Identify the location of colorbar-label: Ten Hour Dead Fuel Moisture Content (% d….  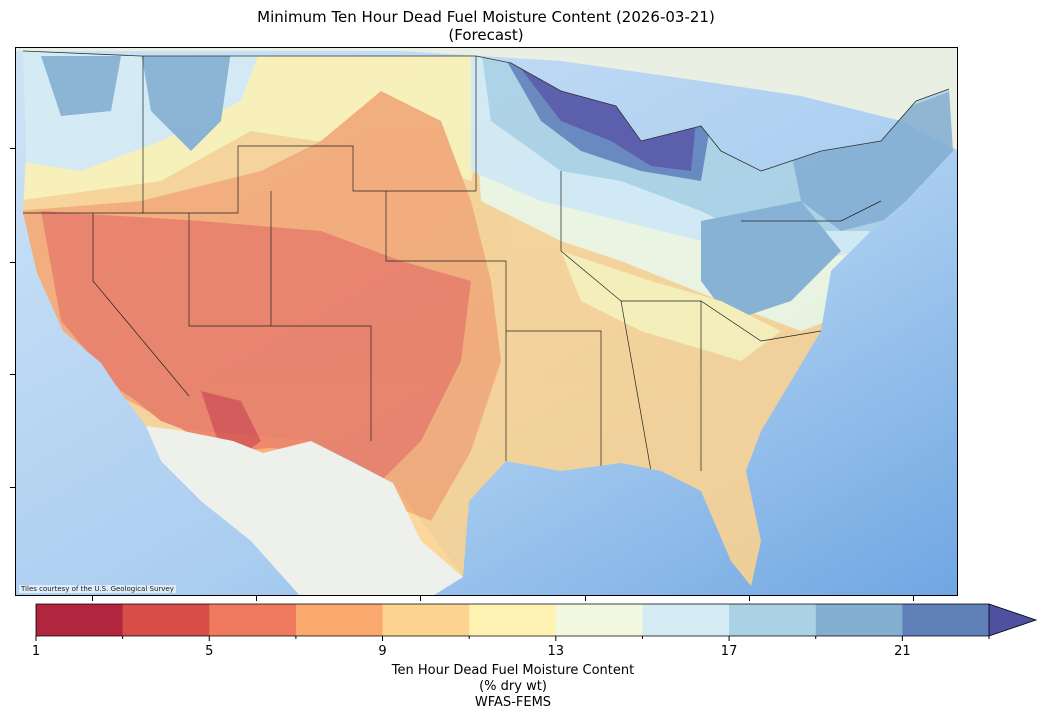
(513, 687).